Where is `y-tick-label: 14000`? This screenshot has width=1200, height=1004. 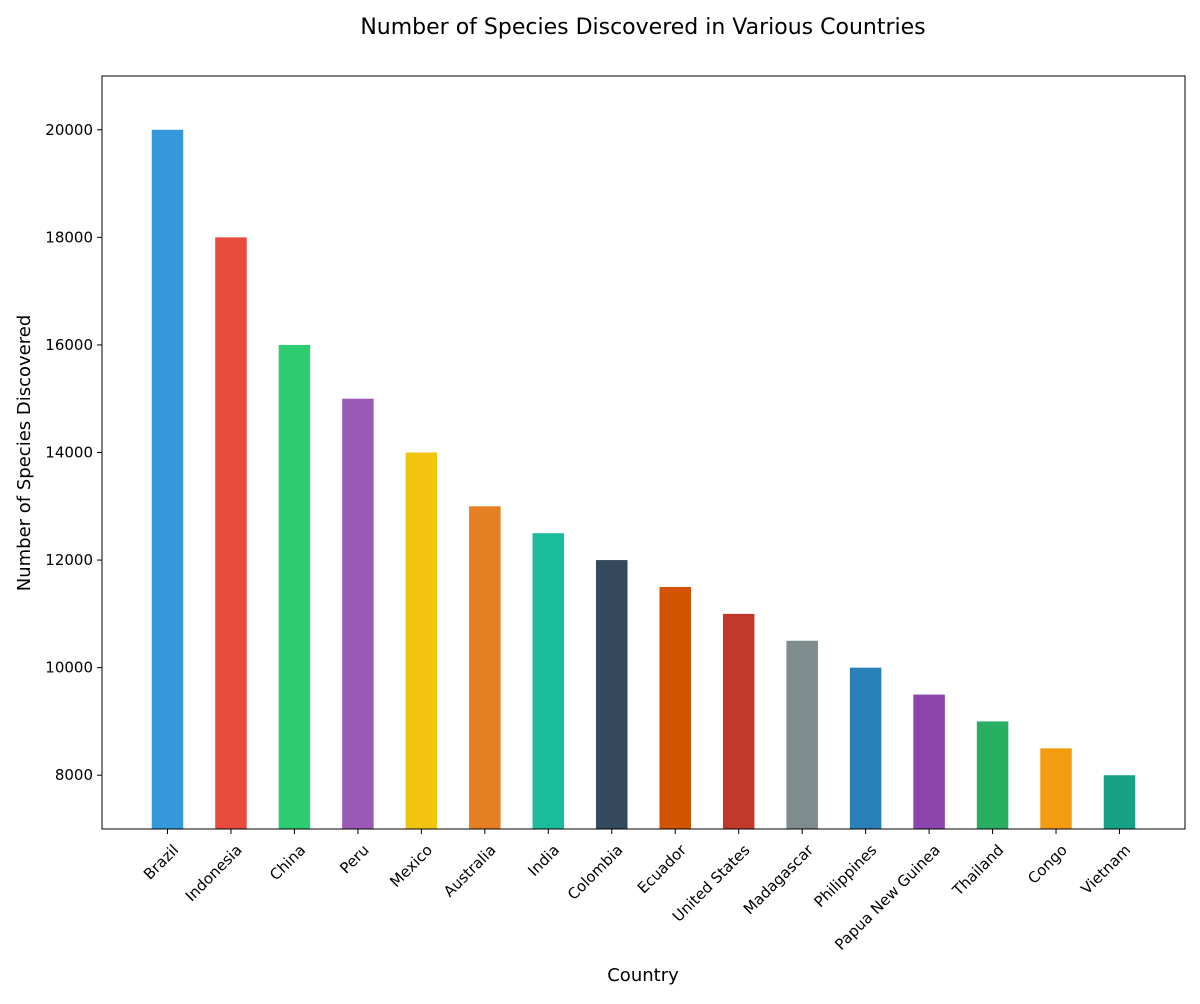
y-tick-label: 14000 is located at coordinates (69, 453).